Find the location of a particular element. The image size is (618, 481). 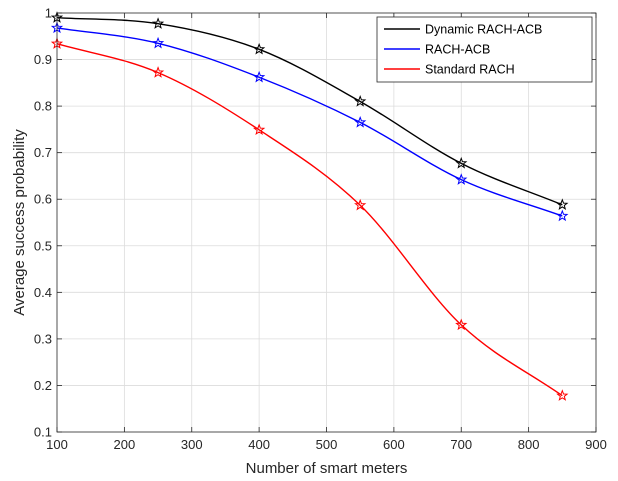

x-tick-label: 900 is located at coordinates (596, 444).